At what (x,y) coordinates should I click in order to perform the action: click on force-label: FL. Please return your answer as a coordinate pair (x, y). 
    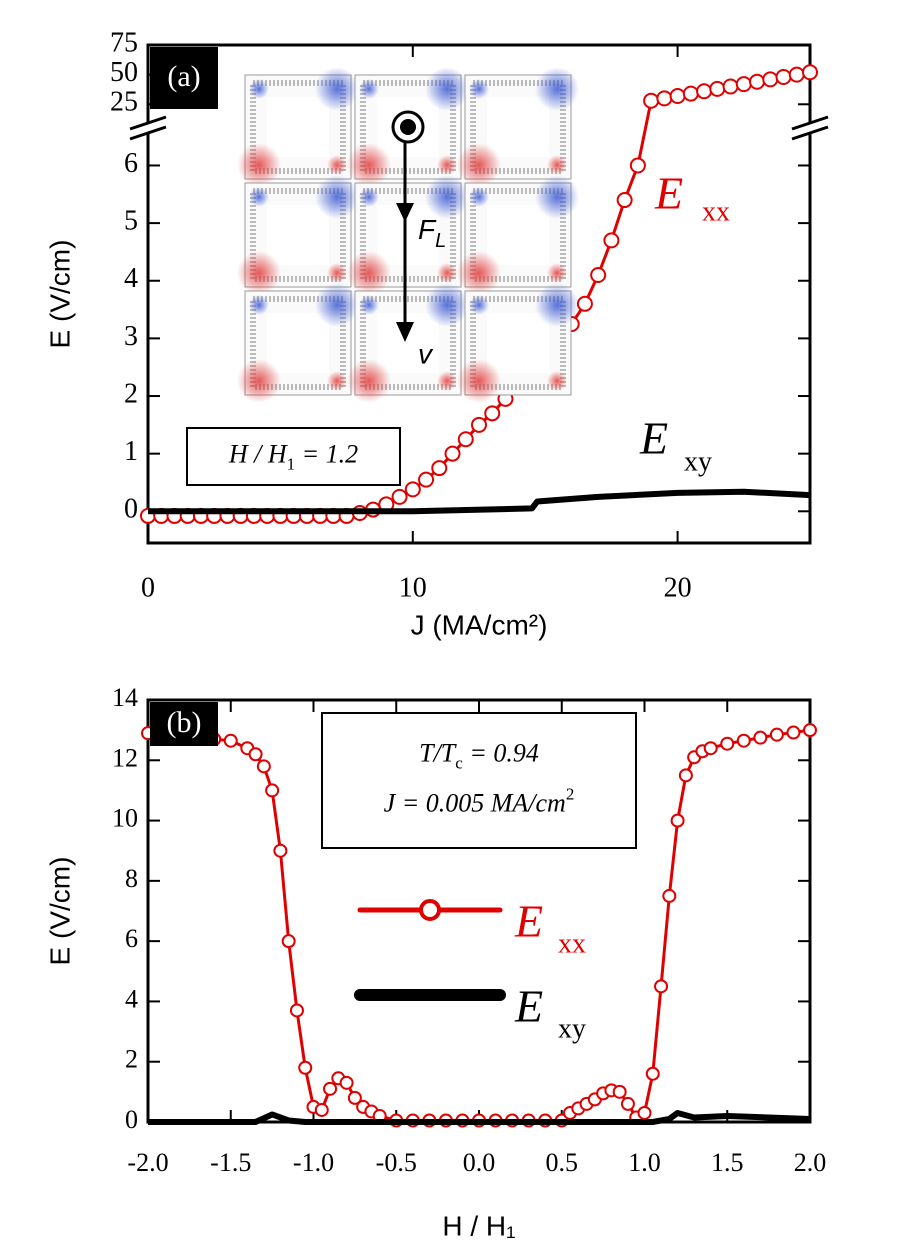
    Looking at the image, I should click on (432, 233).